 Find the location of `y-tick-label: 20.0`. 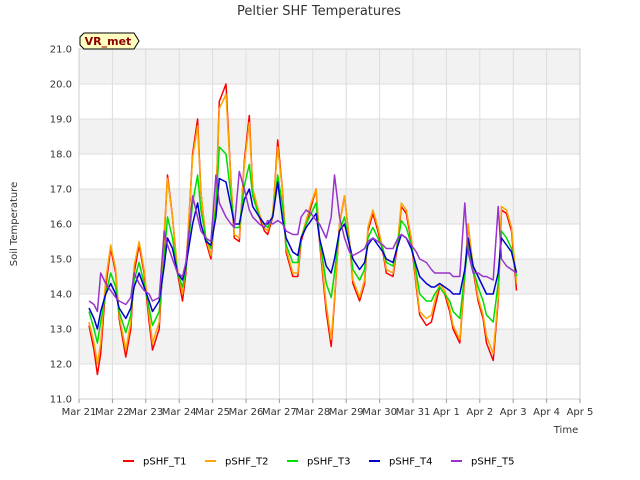

y-tick-label: 20.0 is located at coordinates (61, 85).